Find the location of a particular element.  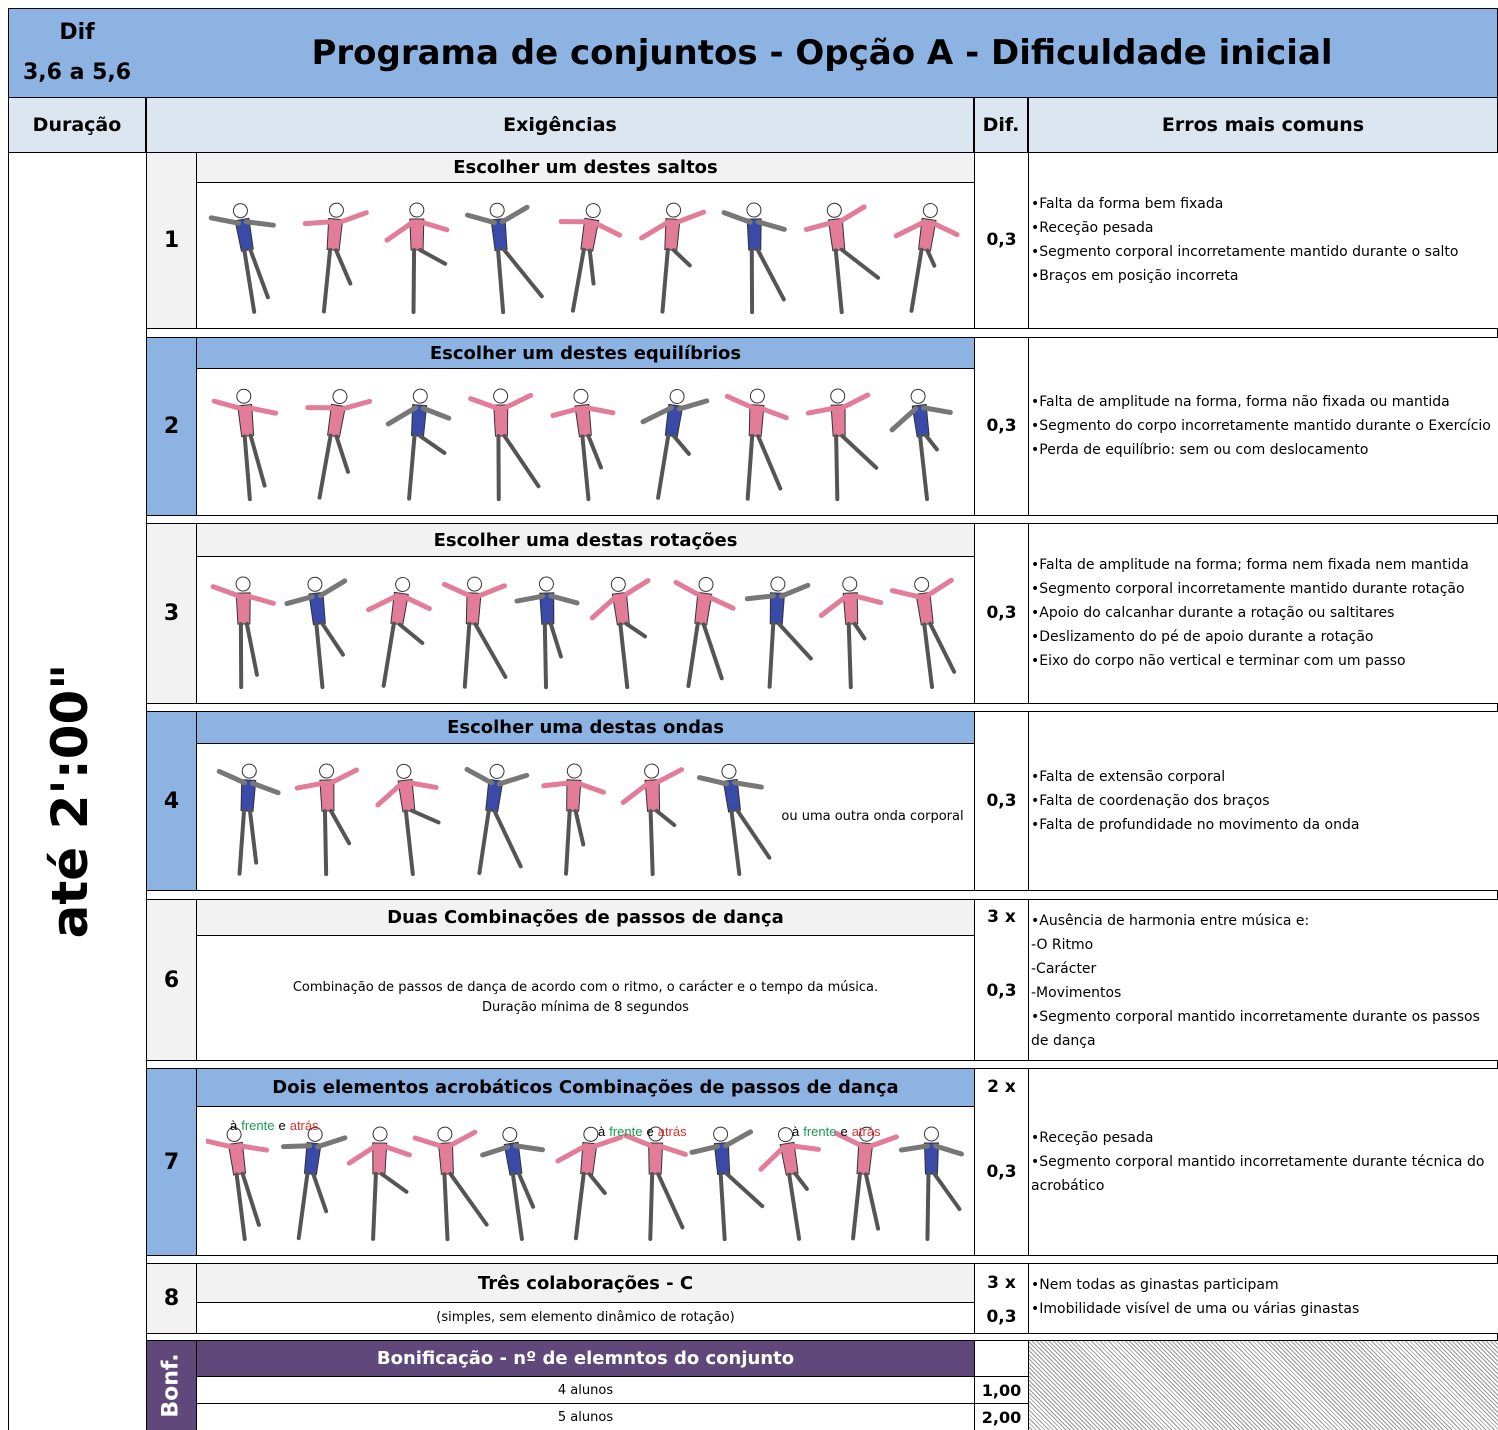

column-header: Dif. is located at coordinates (1001, 125).